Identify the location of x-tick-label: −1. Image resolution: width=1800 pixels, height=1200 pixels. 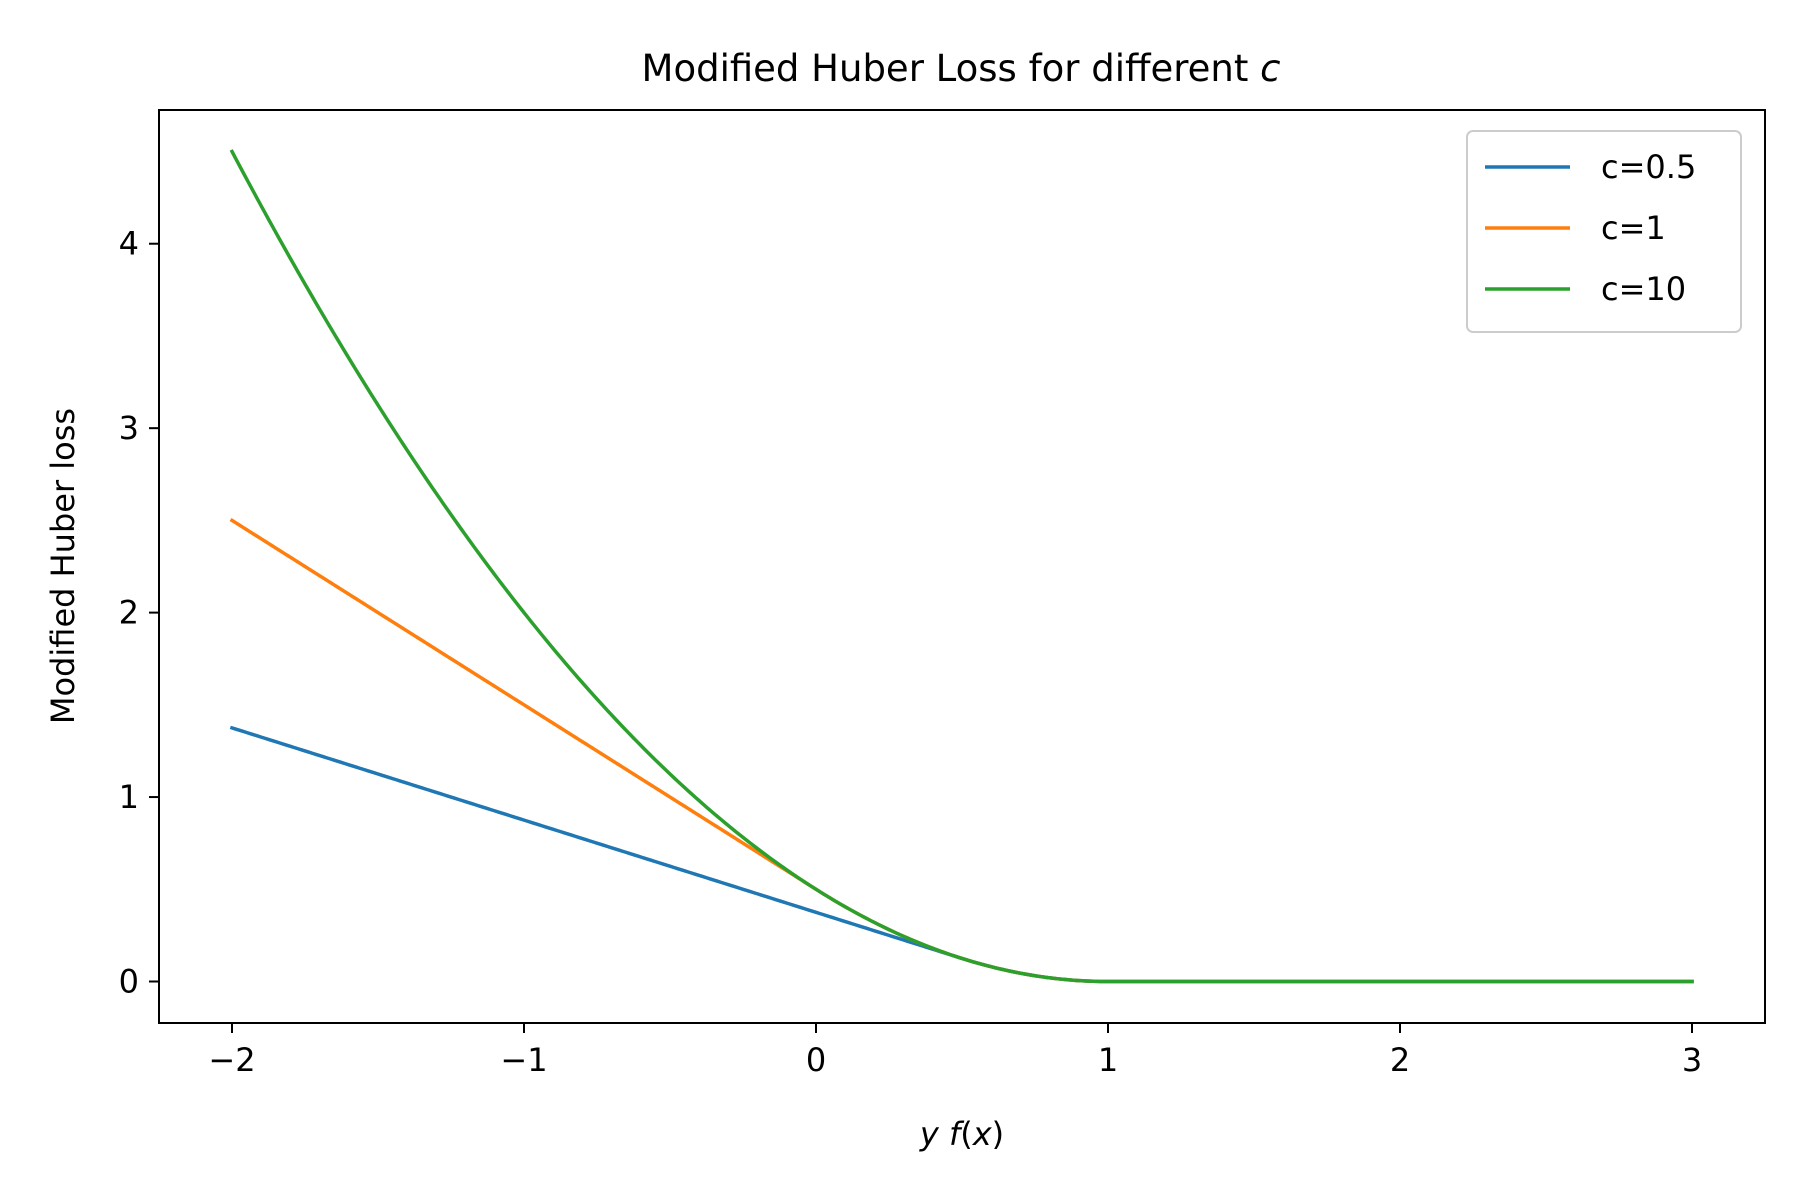
(523, 1060).